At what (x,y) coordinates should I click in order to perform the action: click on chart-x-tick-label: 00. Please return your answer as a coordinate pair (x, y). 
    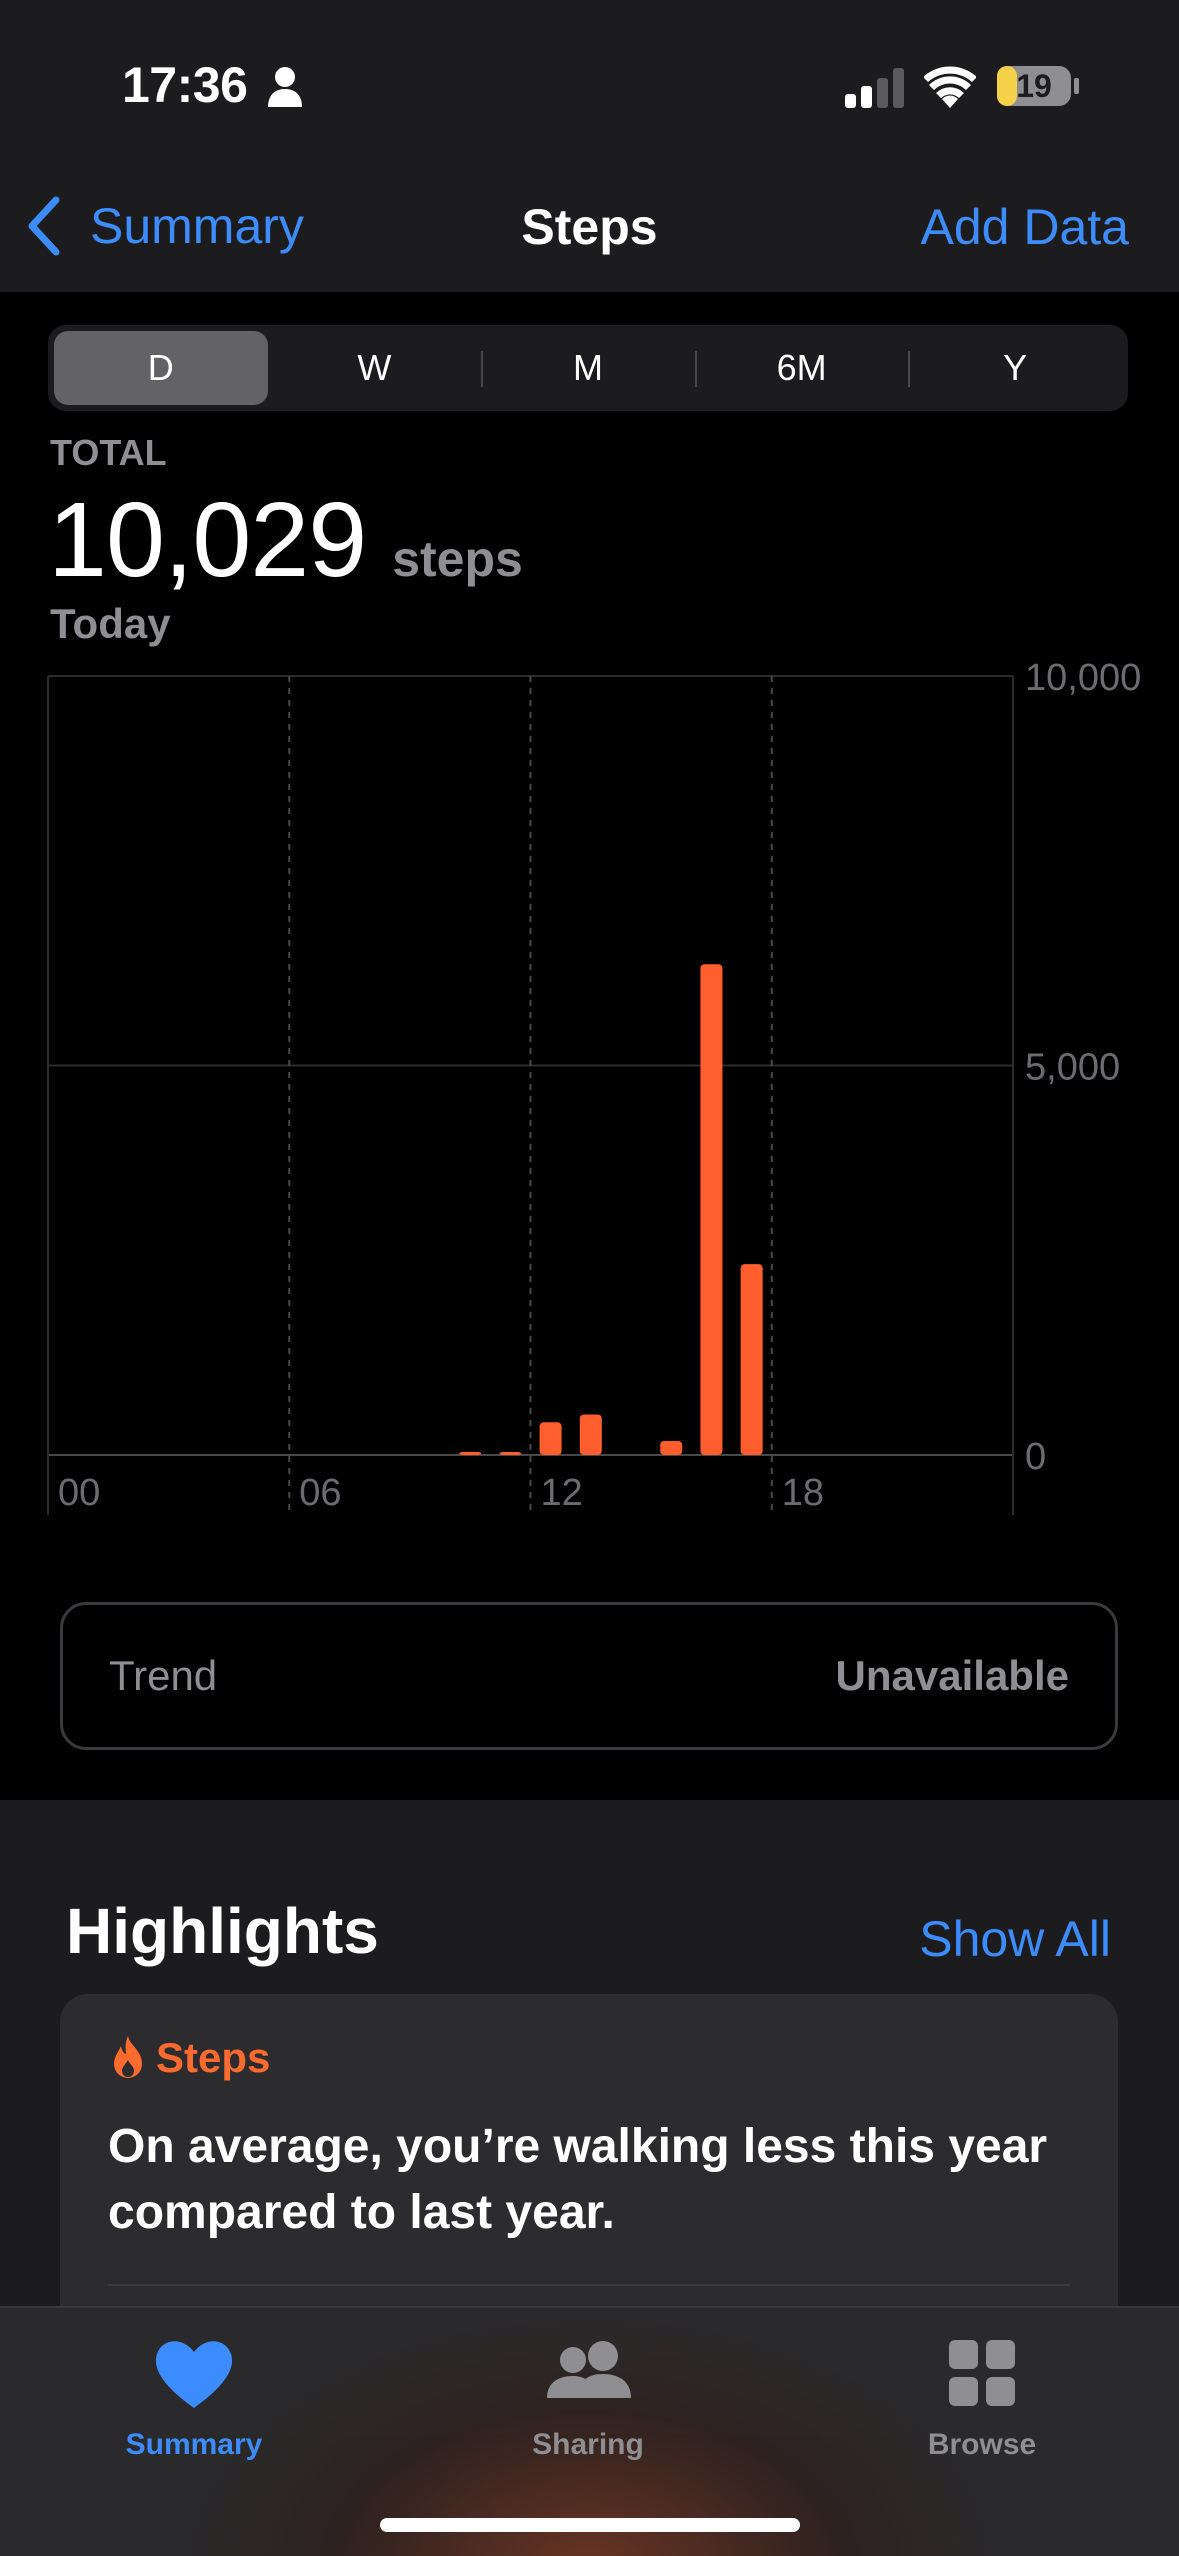
    Looking at the image, I should click on (79, 1493).